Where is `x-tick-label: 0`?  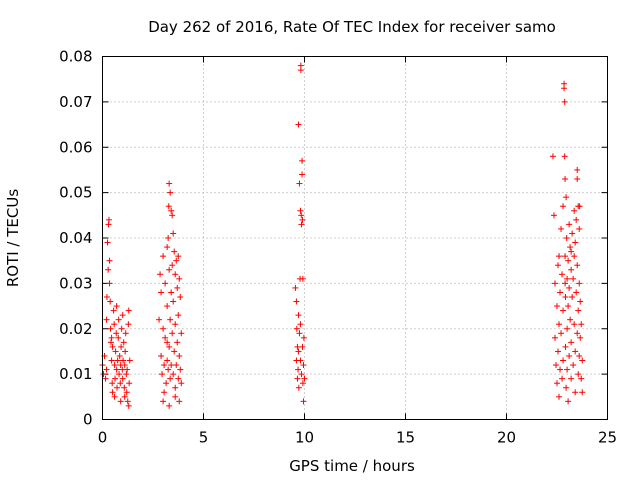 x-tick-label: 0 is located at coordinates (103, 438).